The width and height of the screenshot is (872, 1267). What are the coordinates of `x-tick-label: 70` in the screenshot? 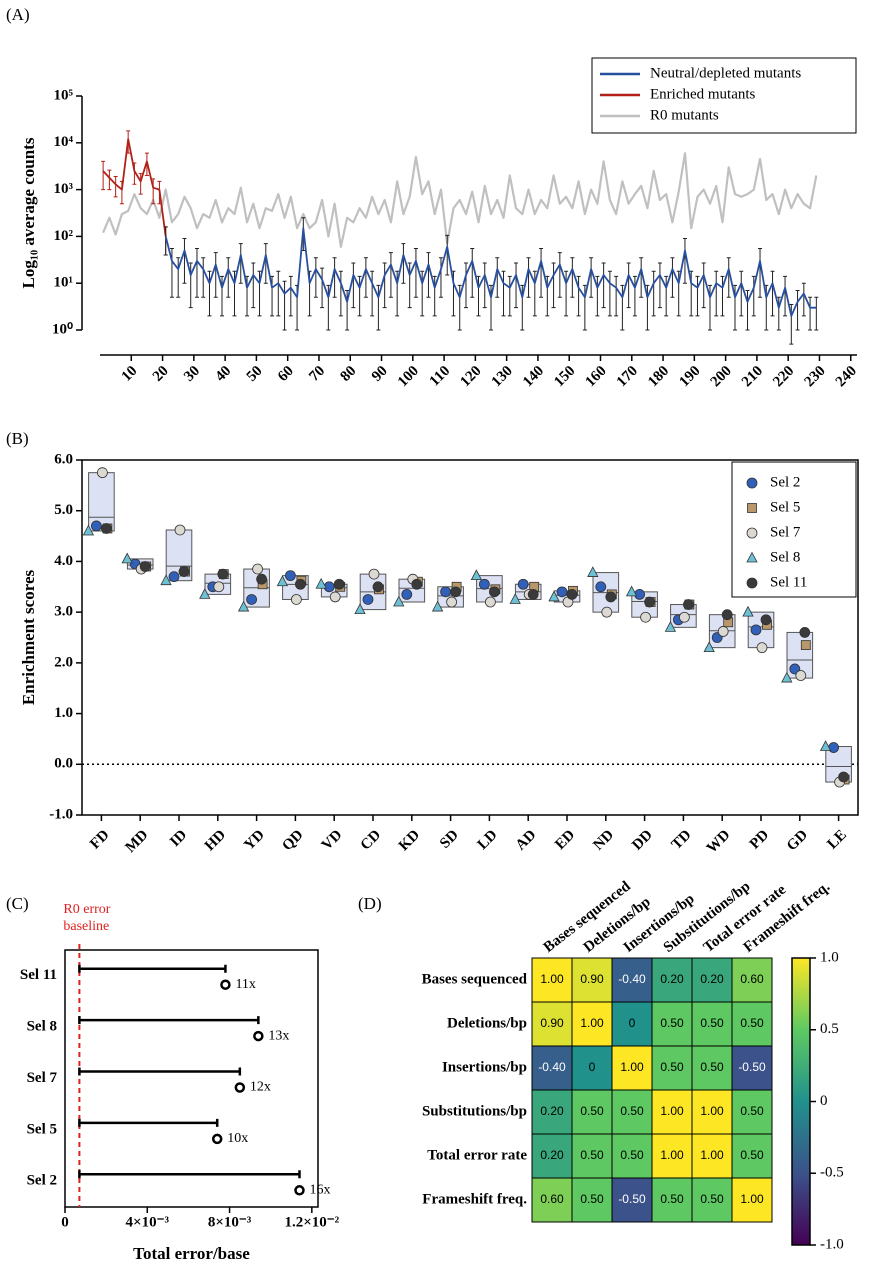 It's located at (317, 374).